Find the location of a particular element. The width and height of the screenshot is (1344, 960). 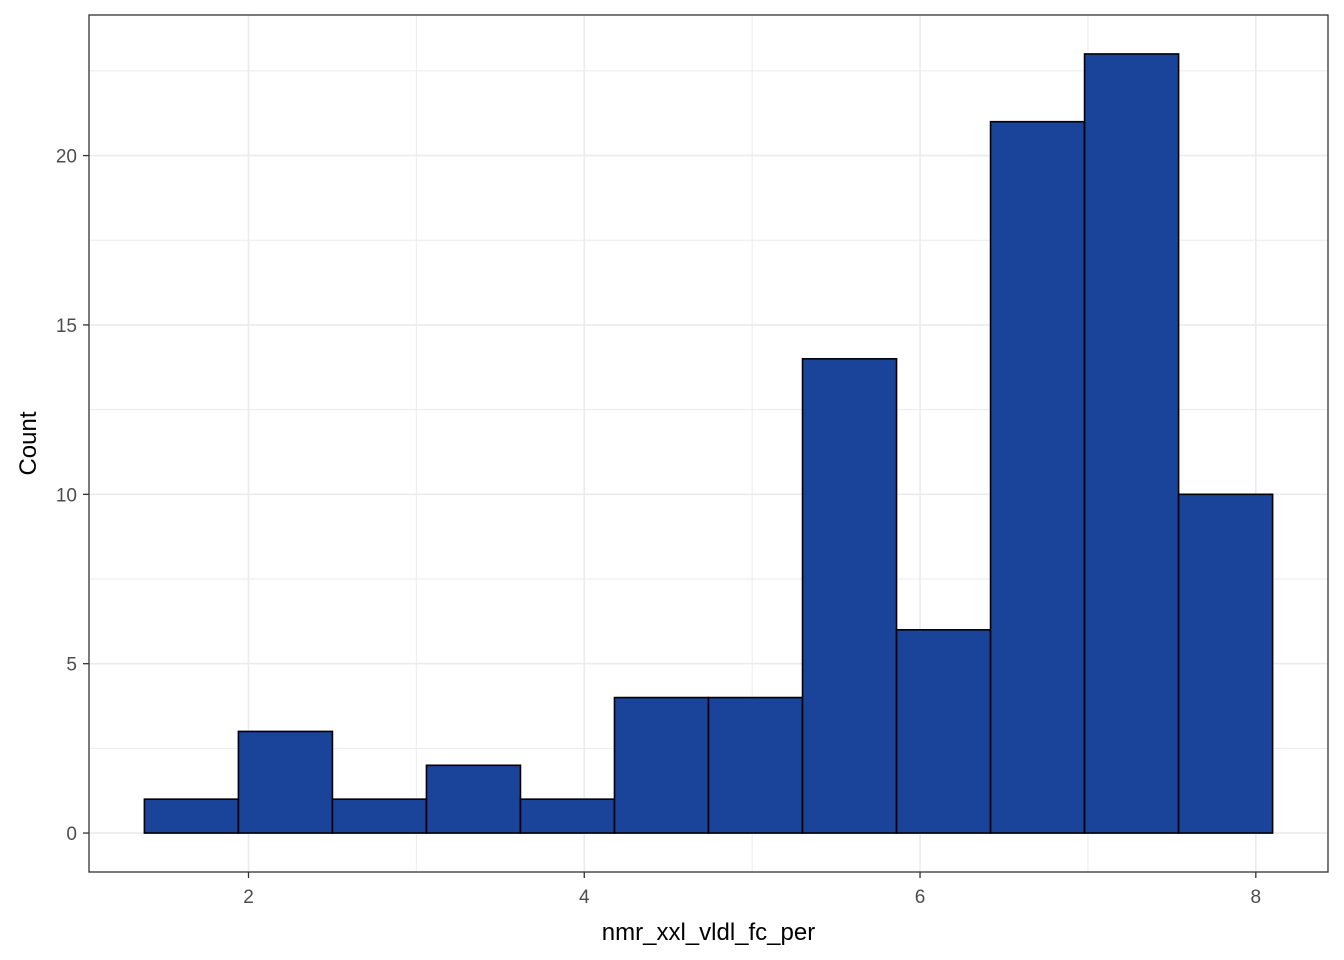

y-tick-label: 20 is located at coordinates (66, 157).